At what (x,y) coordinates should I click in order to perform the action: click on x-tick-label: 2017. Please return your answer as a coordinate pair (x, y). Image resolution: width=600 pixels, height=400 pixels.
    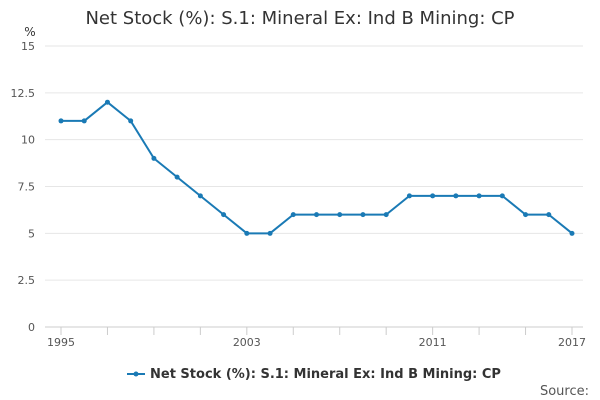
    Looking at the image, I should click on (572, 342).